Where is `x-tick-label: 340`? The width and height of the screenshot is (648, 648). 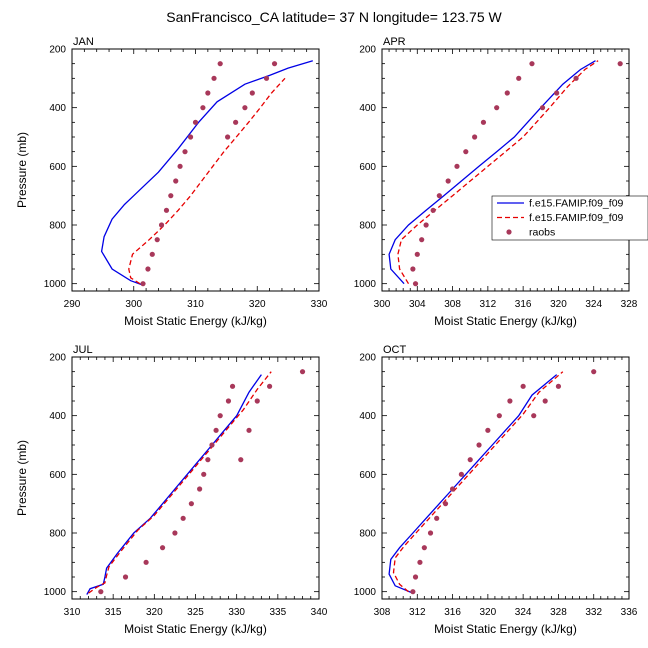 x-tick-label: 340 is located at coordinates (319, 612).